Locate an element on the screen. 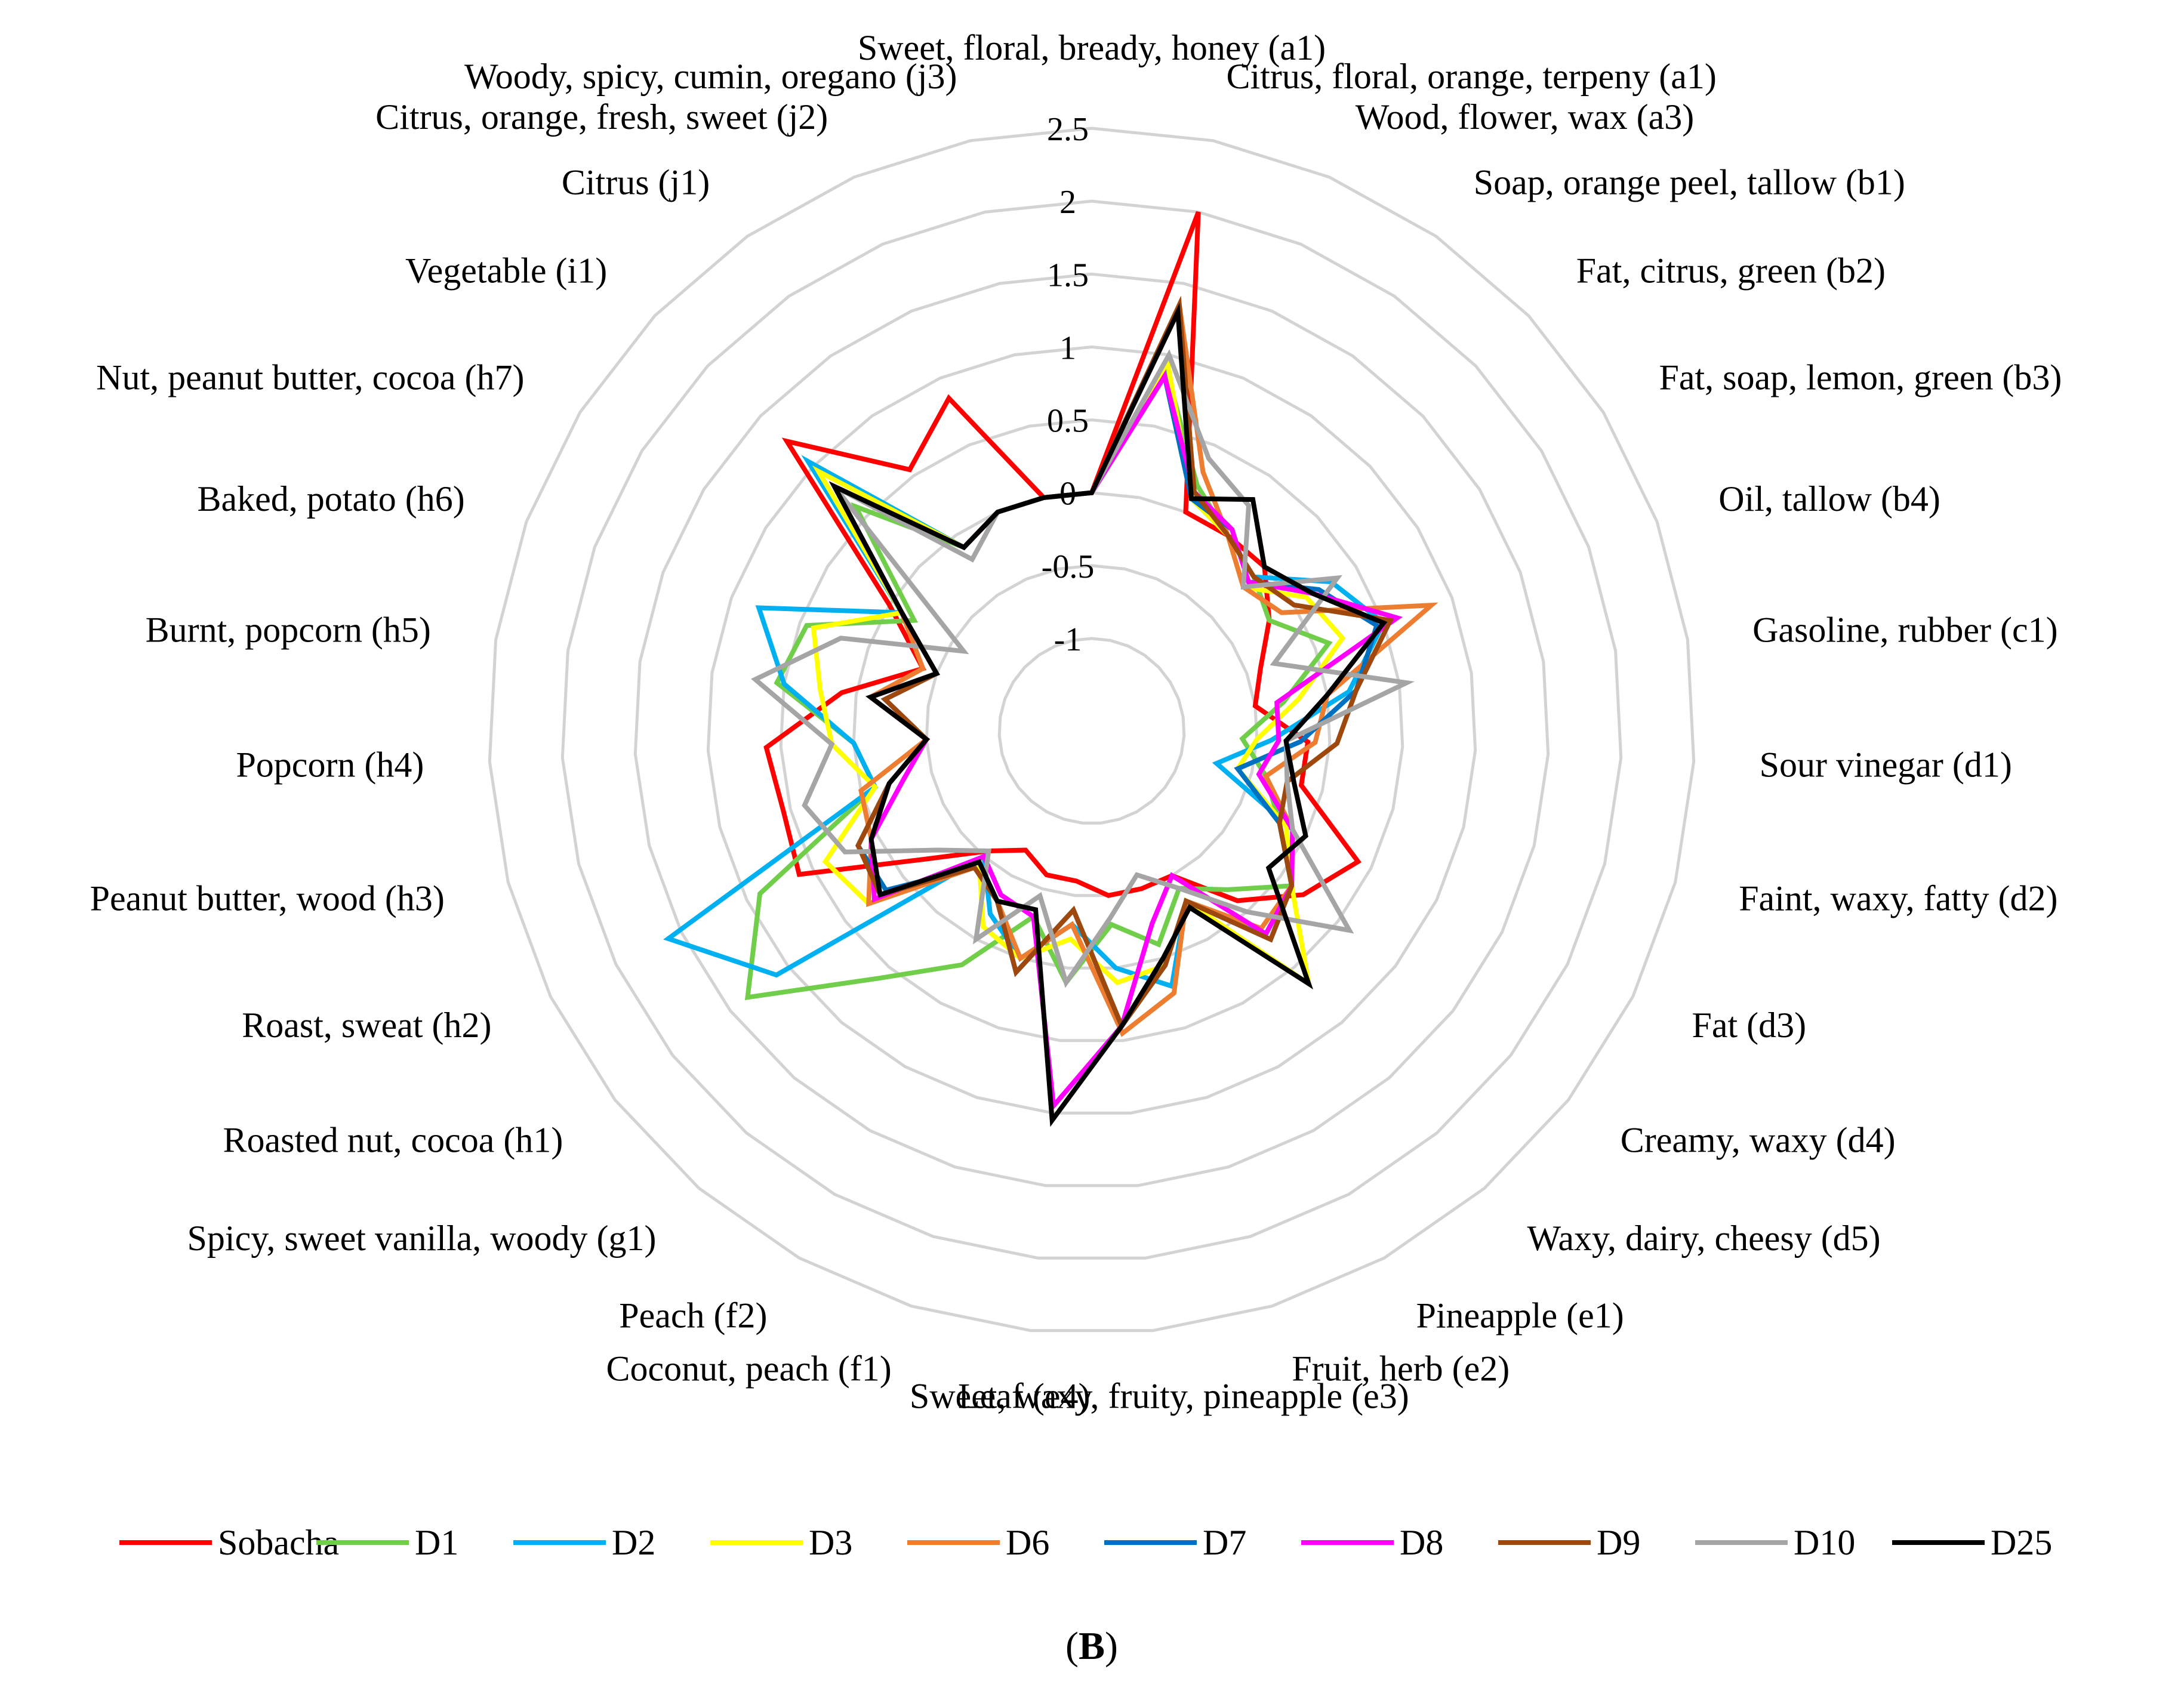 The width and height of the screenshot is (2184, 1681). category-label: Roasted nut, cocoa (h1) is located at coordinates (393, 1140).